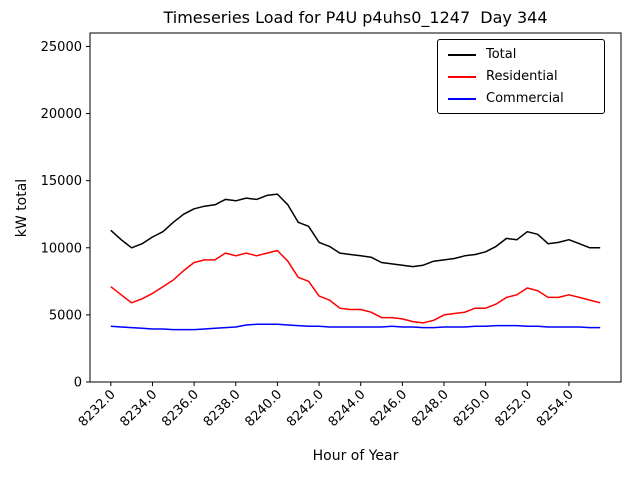 The image size is (640, 480). What do you see at coordinates (462, 76) in the screenshot?
I see `legend-line-sample-residential` at bounding box center [462, 76].